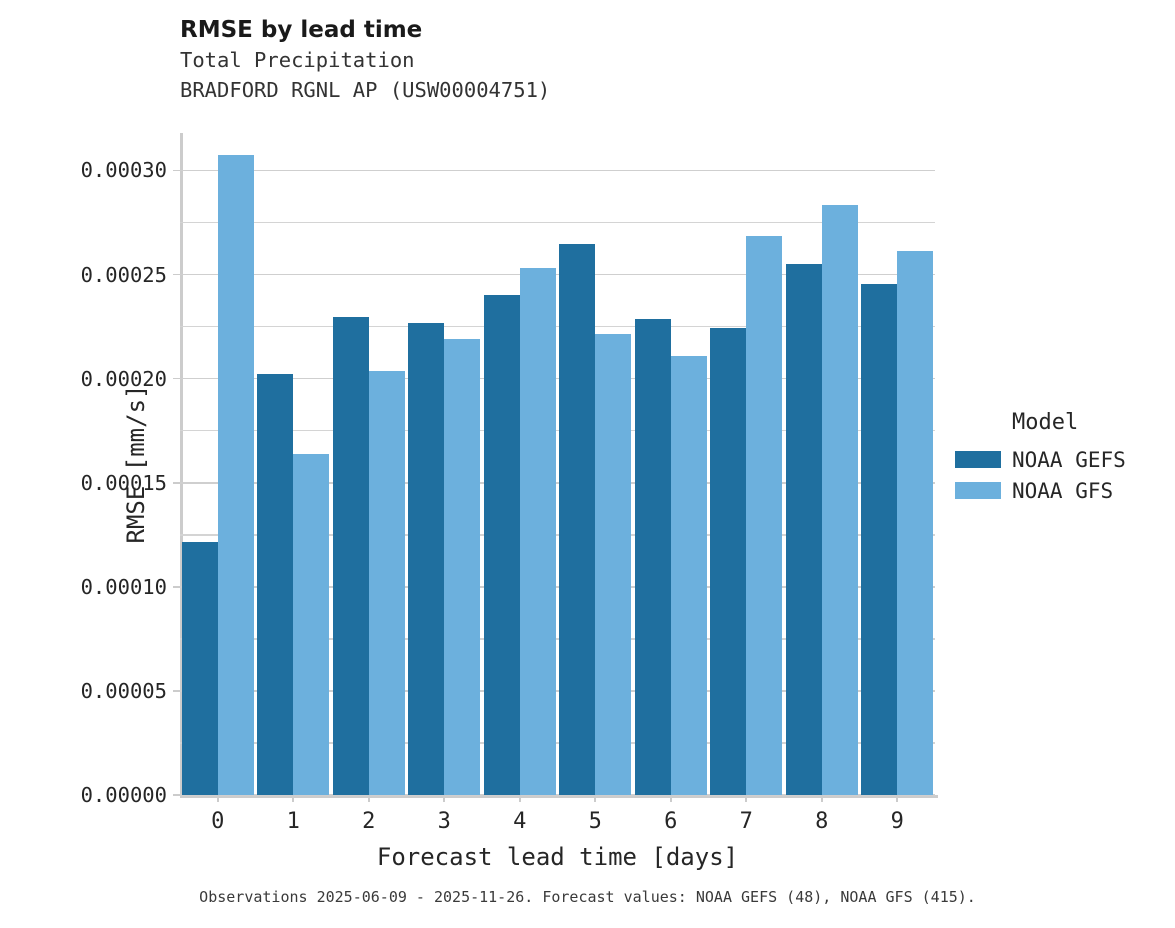  I want to click on chart-subtitle-variable: Total Precipitation, so click(297, 60).